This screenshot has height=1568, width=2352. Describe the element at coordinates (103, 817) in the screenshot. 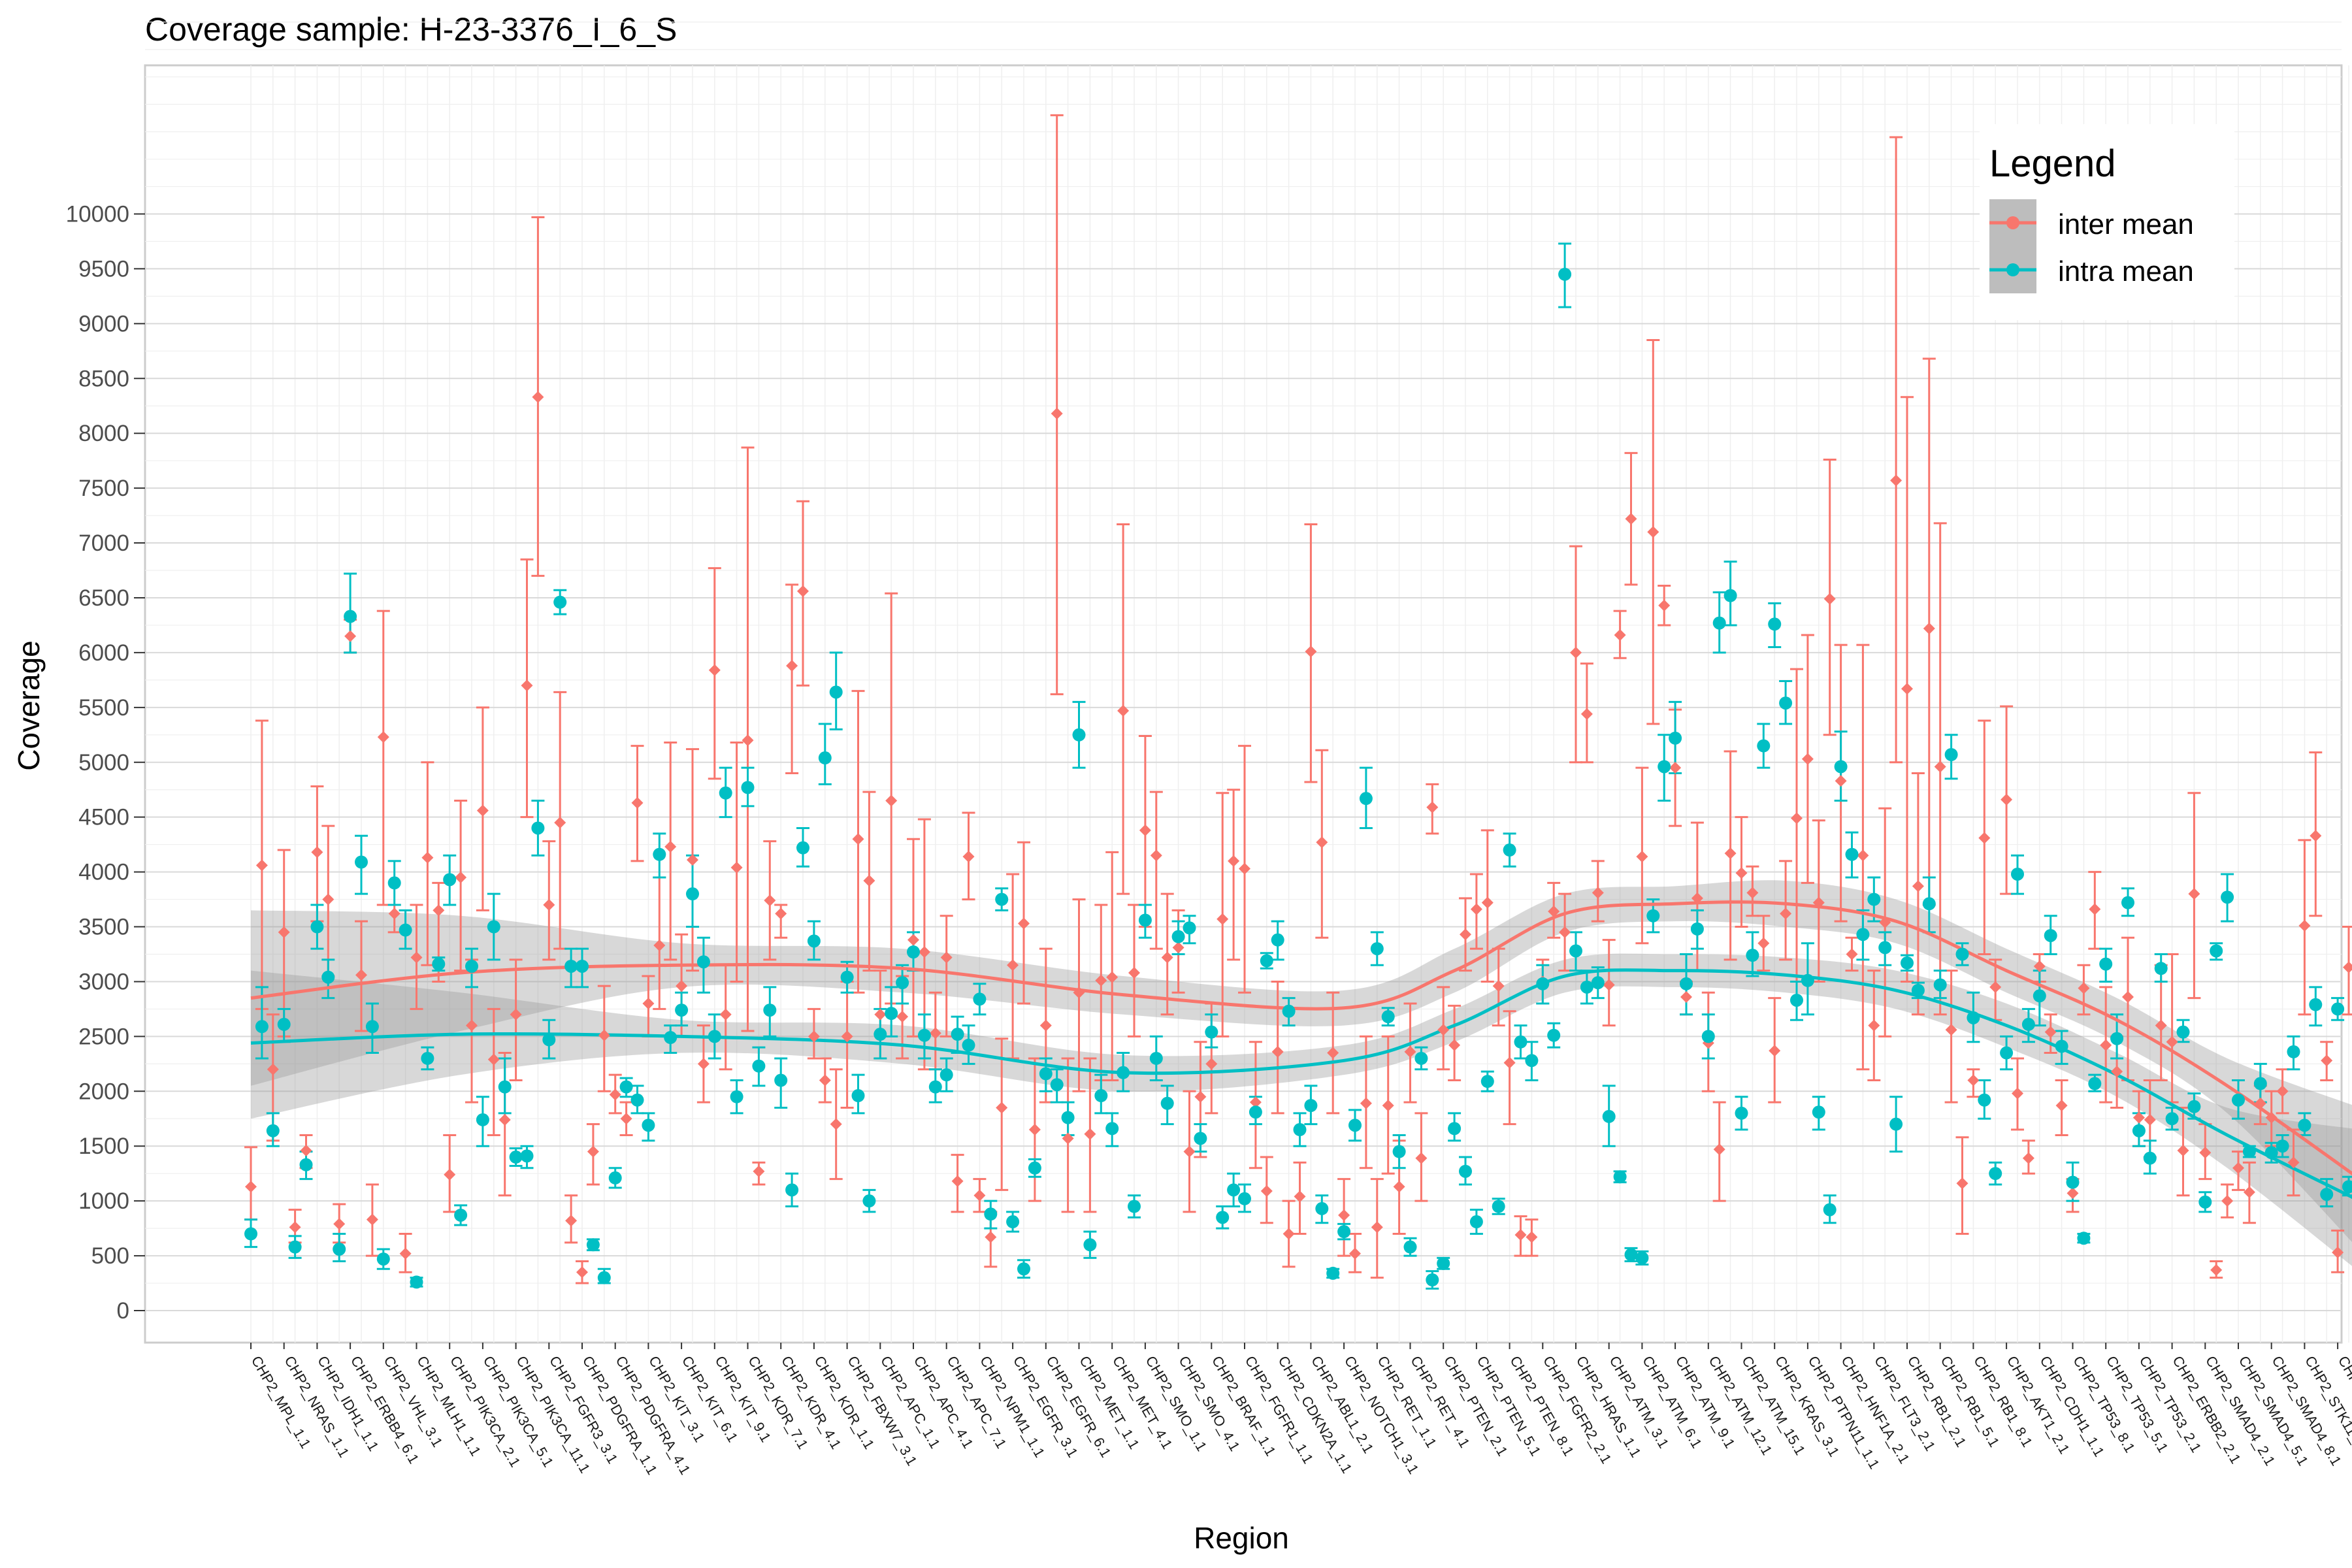

I see `y-tick-label: 4500` at that location.